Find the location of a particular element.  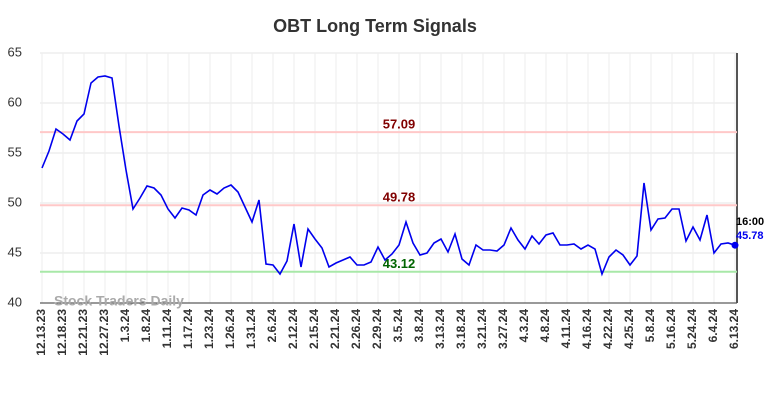

x-tick-label: 6.13.24 is located at coordinates (734, 329).